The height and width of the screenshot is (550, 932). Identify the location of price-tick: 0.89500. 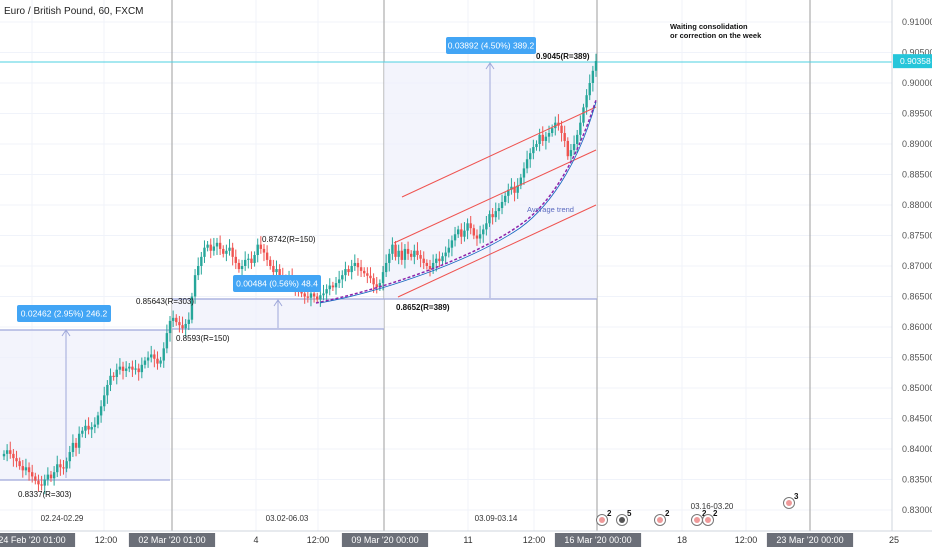
(917, 114).